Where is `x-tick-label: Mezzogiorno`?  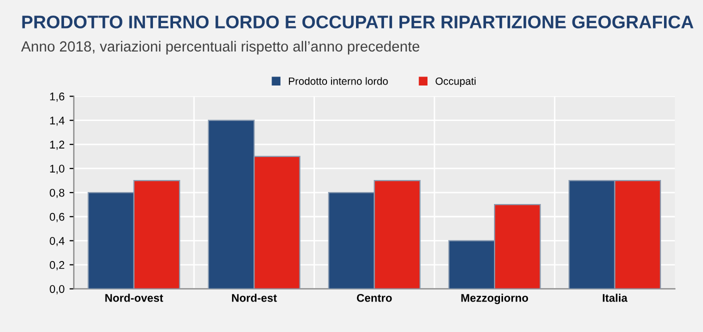 x-tick-label: Mezzogiorno is located at coordinates (494, 299).